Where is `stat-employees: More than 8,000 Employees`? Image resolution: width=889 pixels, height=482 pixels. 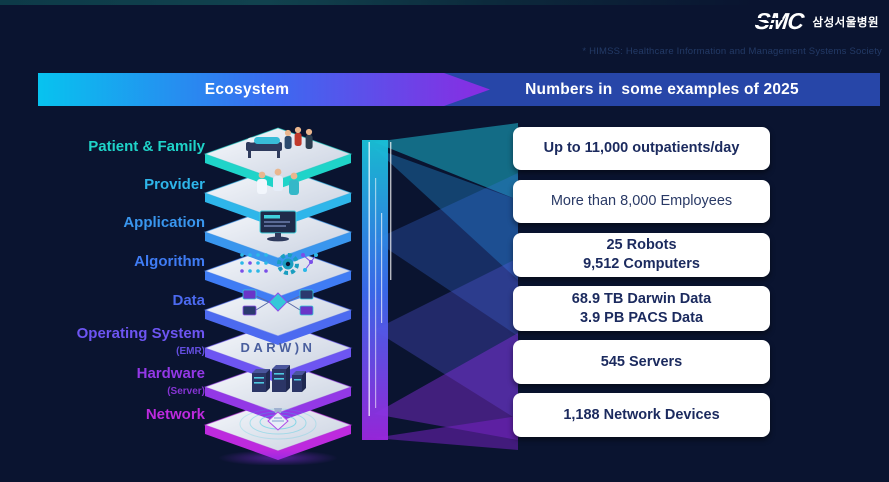
stat-employees: More than 8,000 Employees is located at coordinates (641, 201).